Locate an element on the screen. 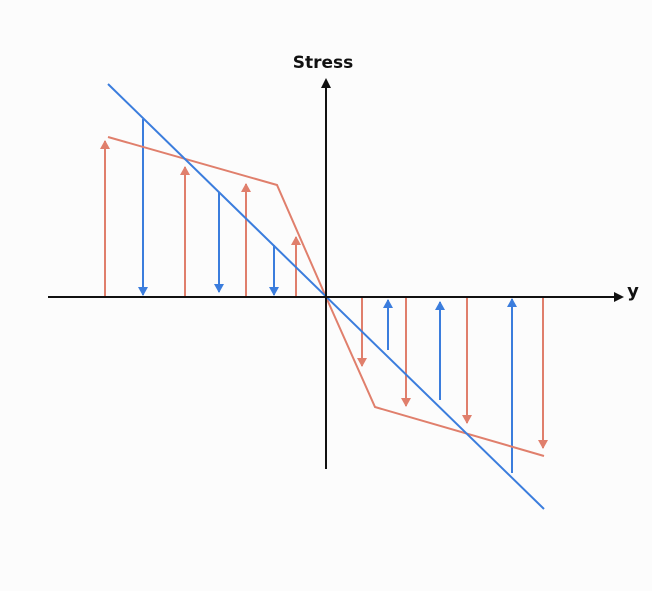 This screenshot has width=652, height=591. axis-label: y is located at coordinates (633, 291).